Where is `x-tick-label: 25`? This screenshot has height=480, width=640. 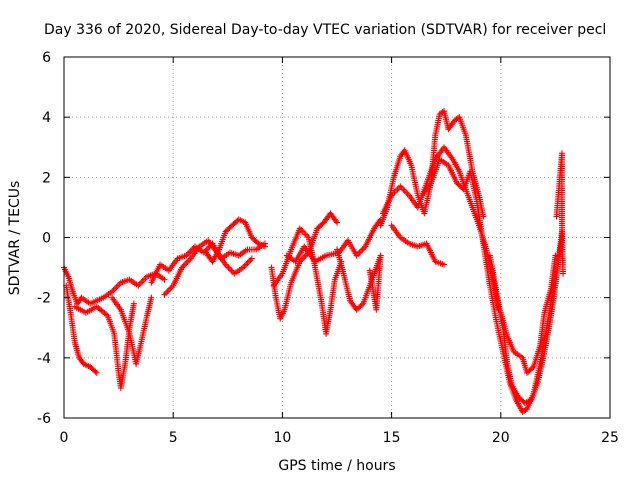 x-tick-label: 25 is located at coordinates (610, 438).